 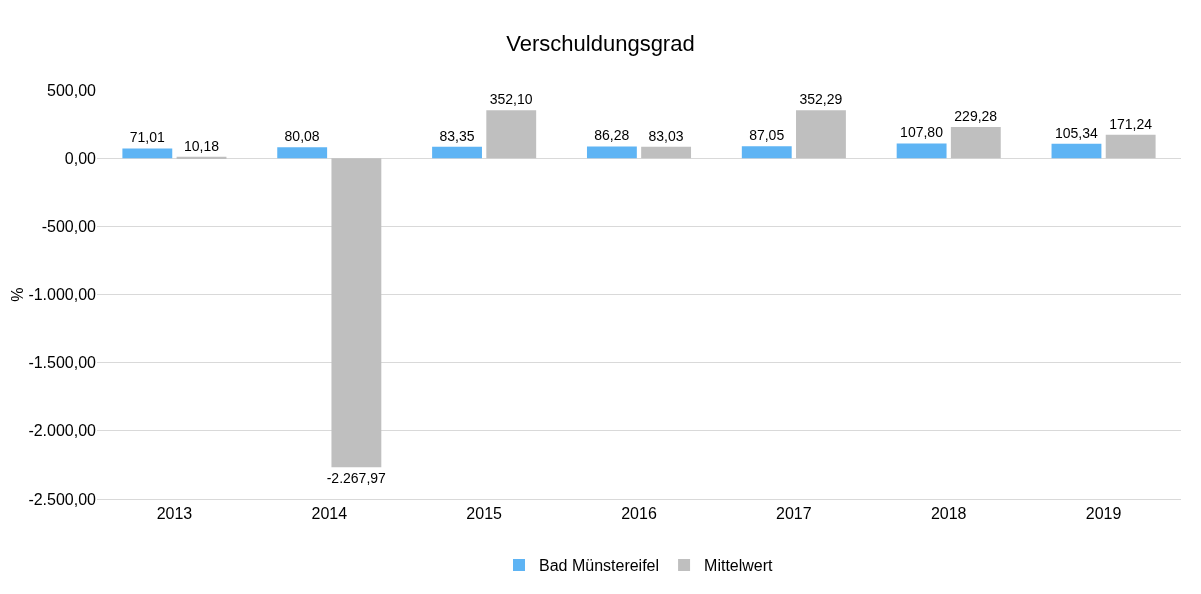 I want to click on data-label: 105,34, so click(x=1076, y=132).